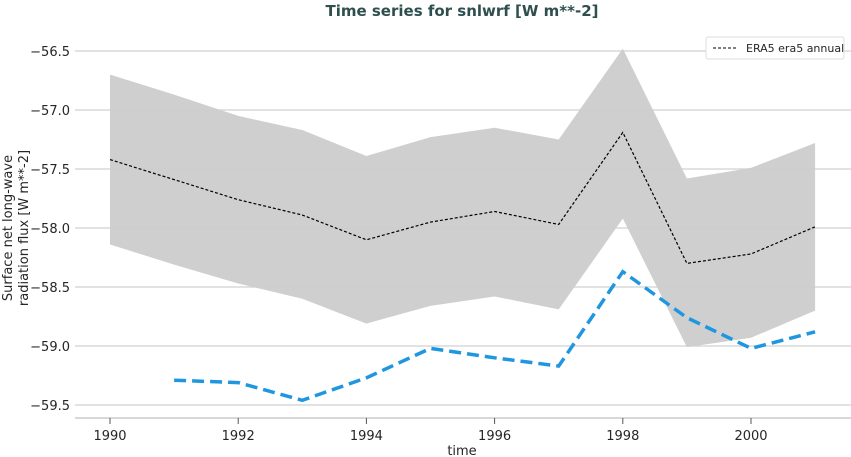 Image resolution: width=851 pixels, height=457 pixels. Describe the element at coordinates (50, 406) in the screenshot. I see `y-tick-label: −59.5` at that location.